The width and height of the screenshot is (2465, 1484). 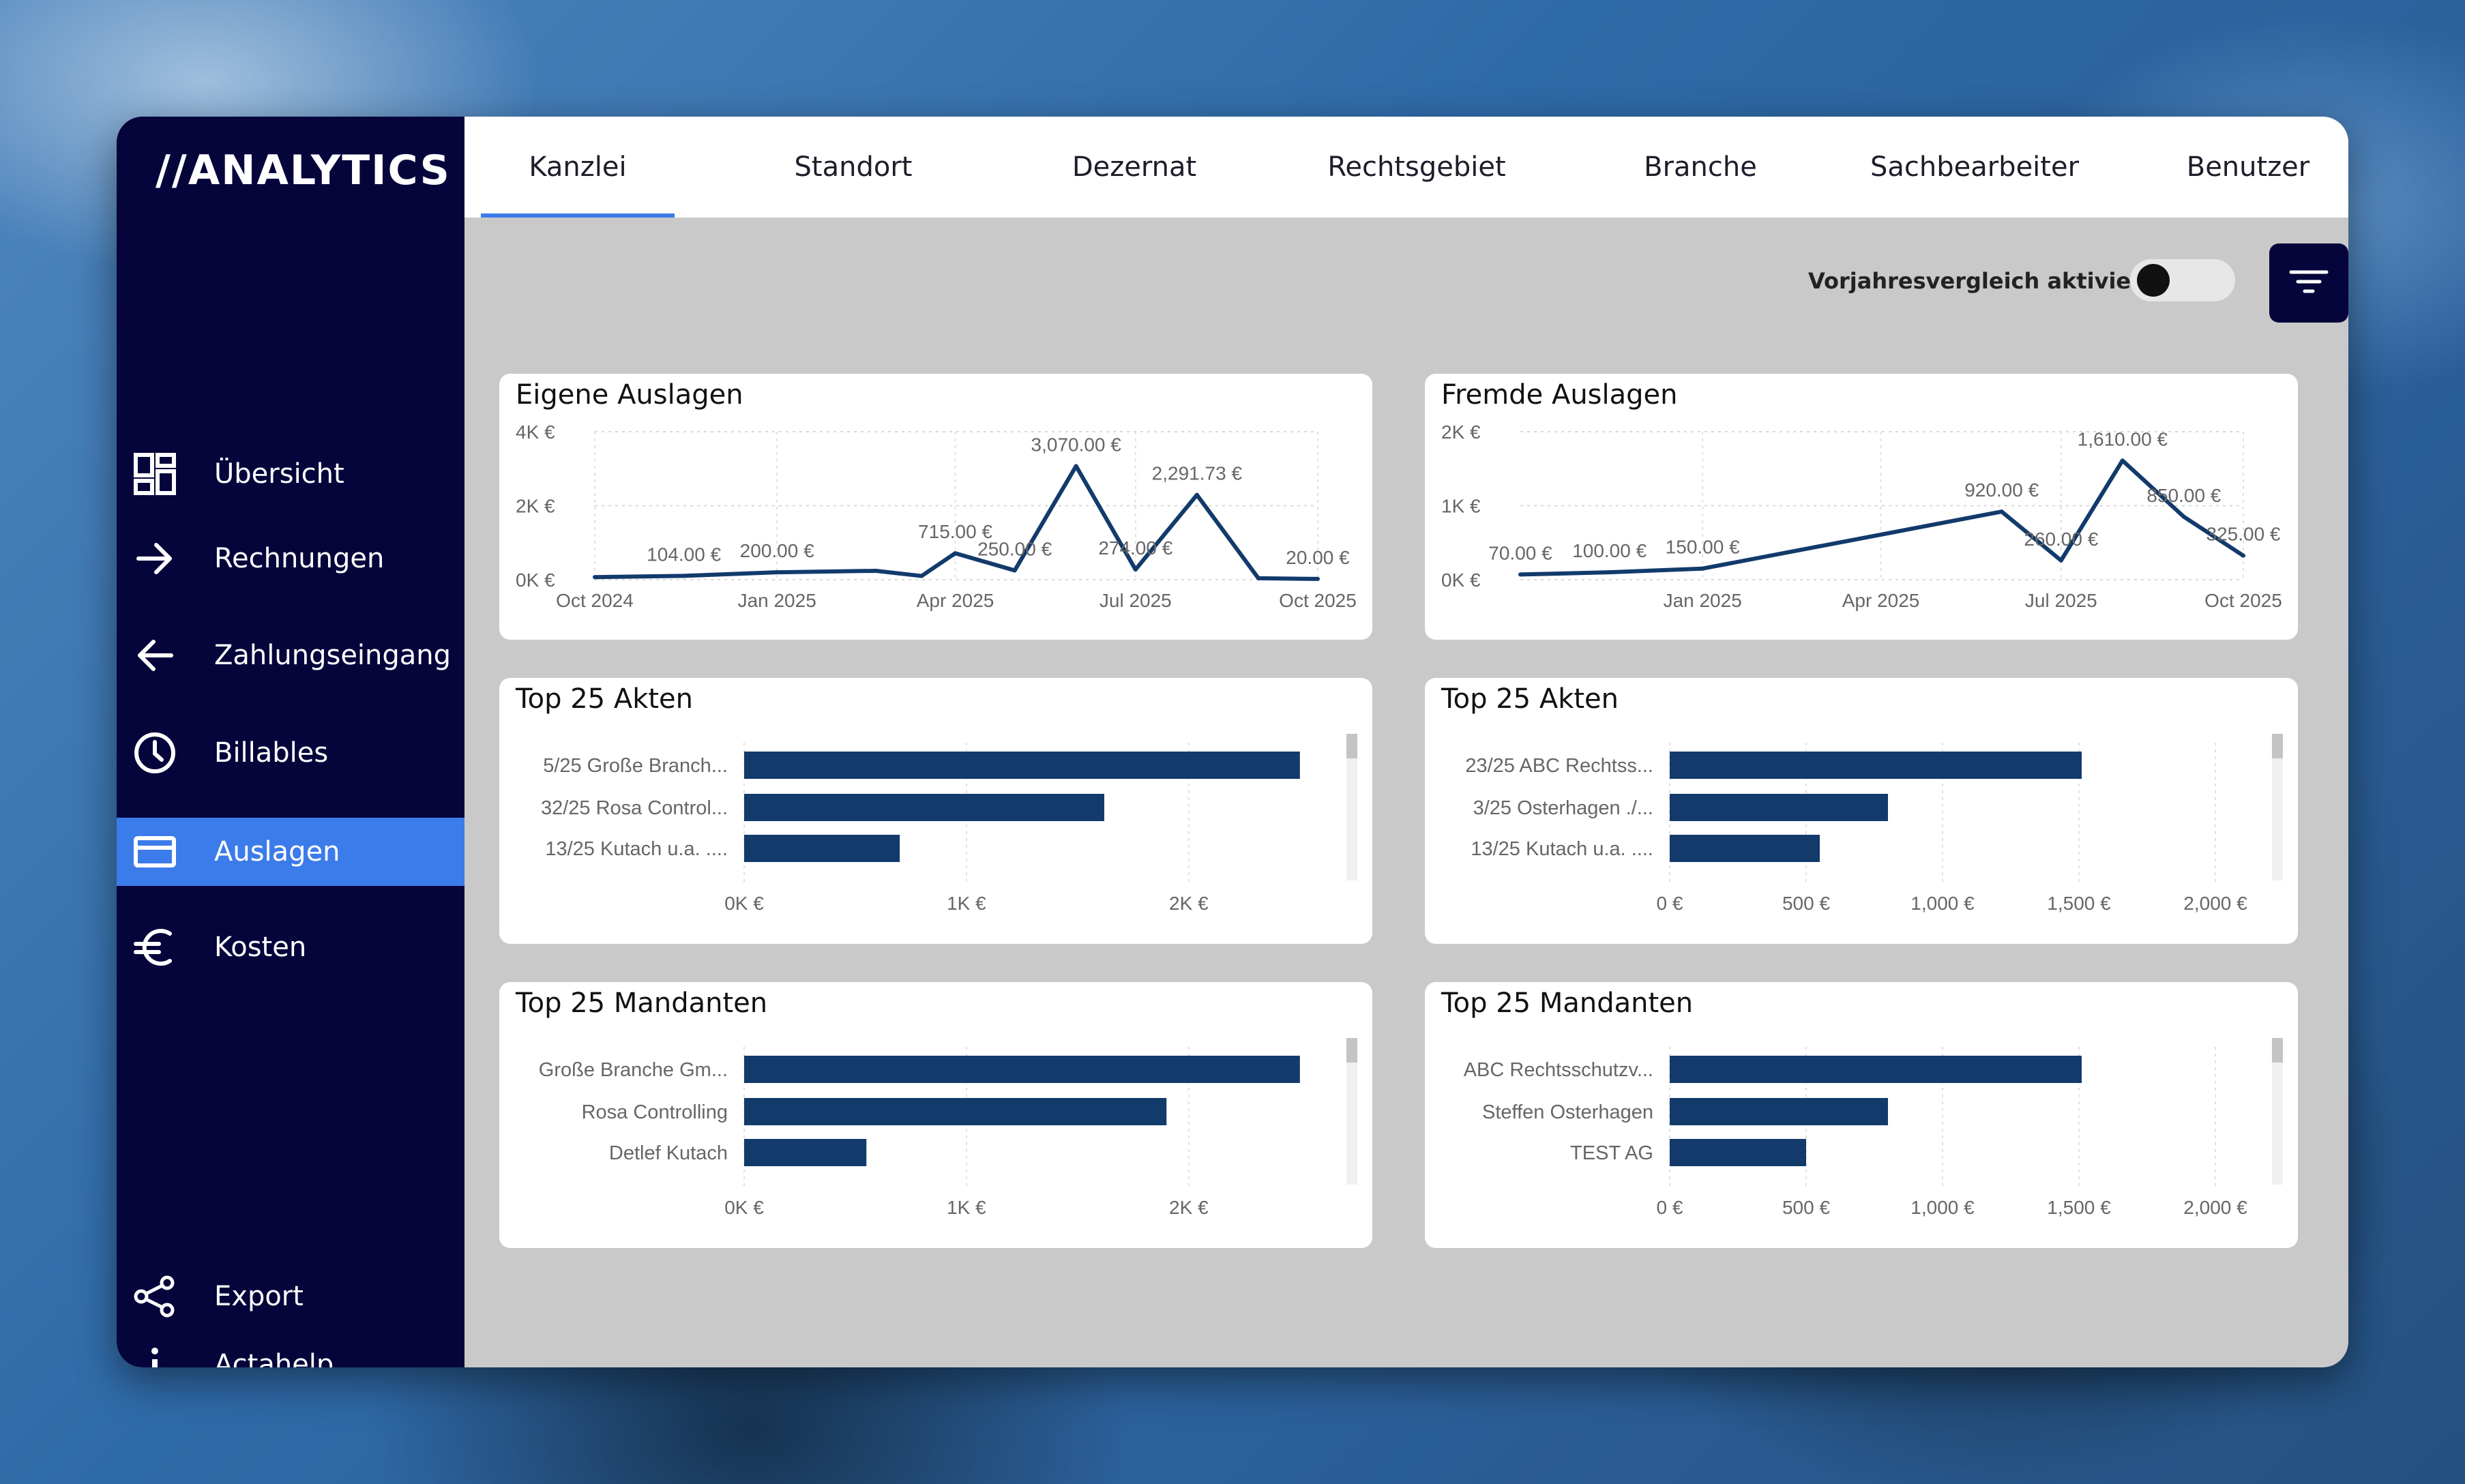 I want to click on sidebar-item-actahelp: Actahelp, so click(x=290, y=1349).